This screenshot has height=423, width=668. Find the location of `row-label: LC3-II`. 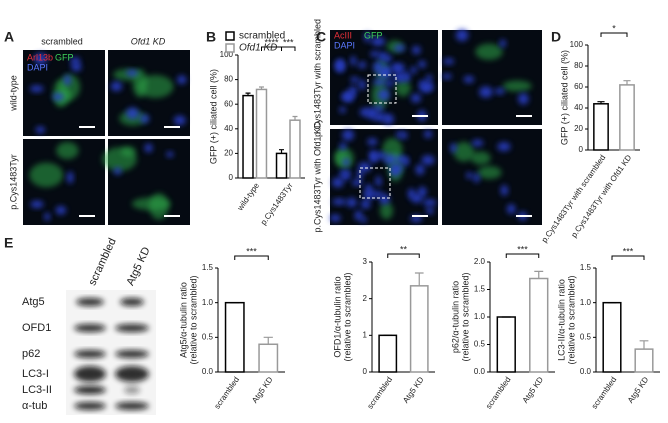

row-label: LC3-II is located at coordinates (37, 390).